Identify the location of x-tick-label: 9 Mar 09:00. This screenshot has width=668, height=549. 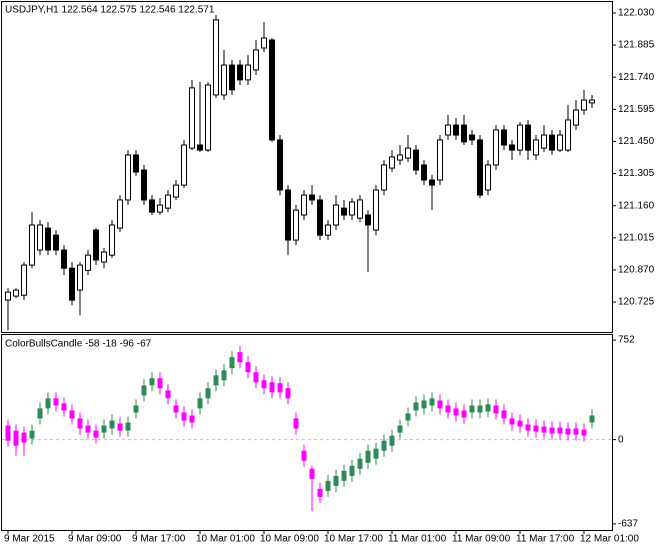
(95, 539).